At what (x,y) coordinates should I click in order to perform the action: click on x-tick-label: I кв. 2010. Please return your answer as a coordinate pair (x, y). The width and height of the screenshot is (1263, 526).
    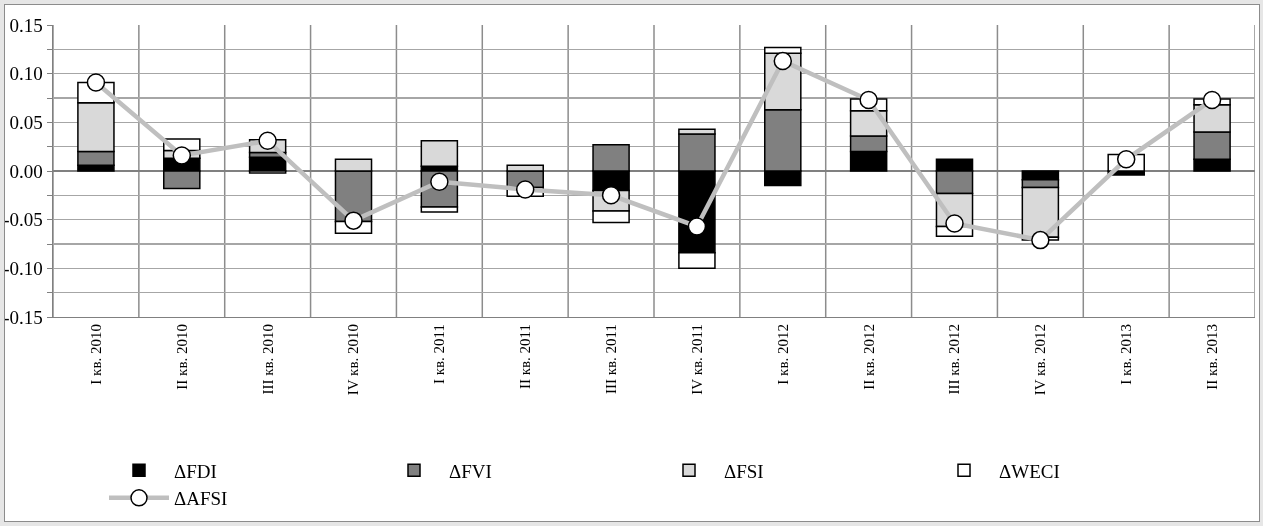
    Looking at the image, I should click on (95, 354).